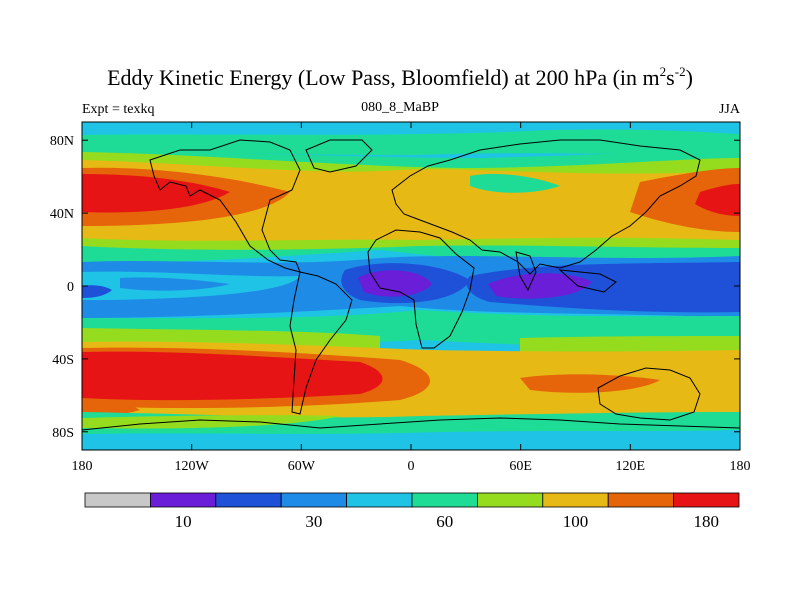 This screenshot has height=600, width=800. What do you see at coordinates (411, 440) in the screenshot?
I see `band-south-cyan` at bounding box center [411, 440].